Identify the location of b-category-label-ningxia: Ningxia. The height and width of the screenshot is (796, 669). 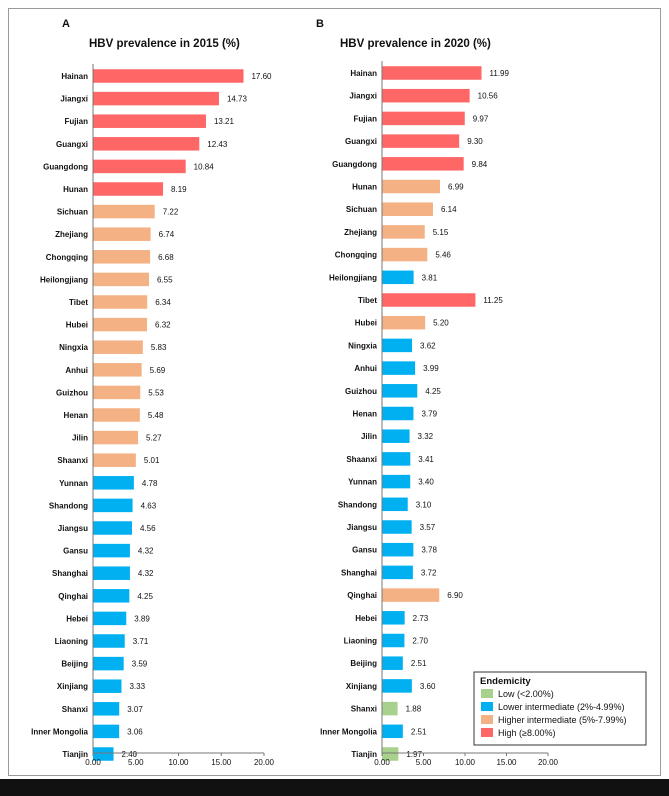
(362, 345).